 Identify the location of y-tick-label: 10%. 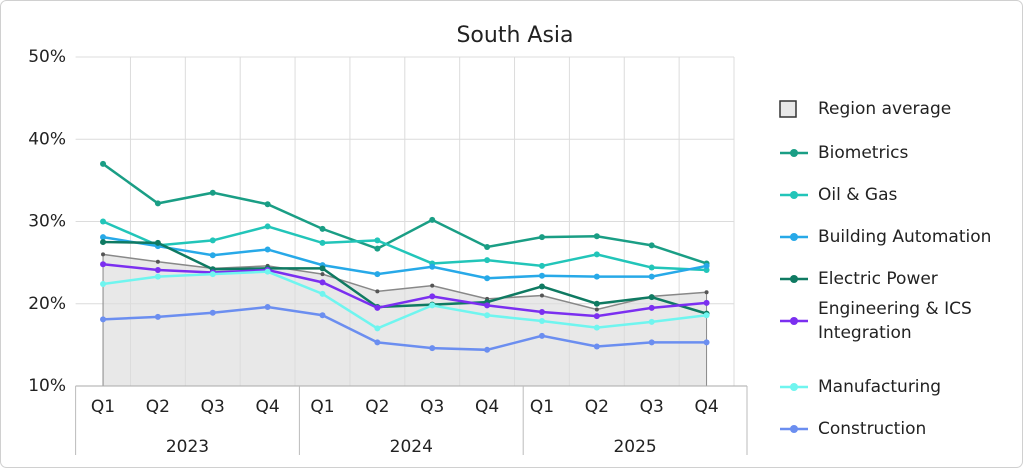
(47, 386).